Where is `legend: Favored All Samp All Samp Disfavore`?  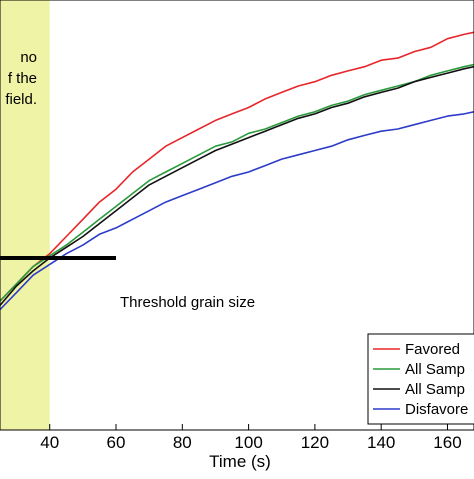 legend: Favored All Samp All Samp Disfavore is located at coordinates (420, 379).